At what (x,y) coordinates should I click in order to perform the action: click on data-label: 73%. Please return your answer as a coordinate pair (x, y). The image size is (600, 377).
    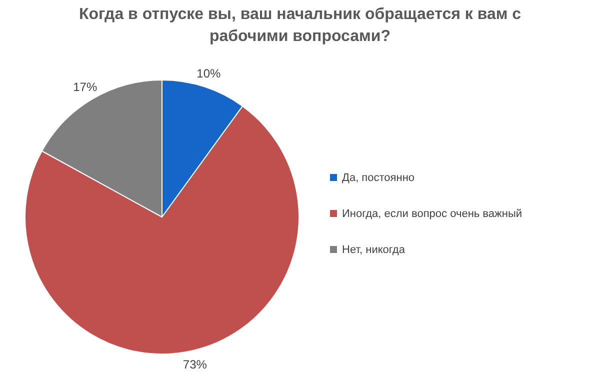
    Looking at the image, I should click on (195, 364).